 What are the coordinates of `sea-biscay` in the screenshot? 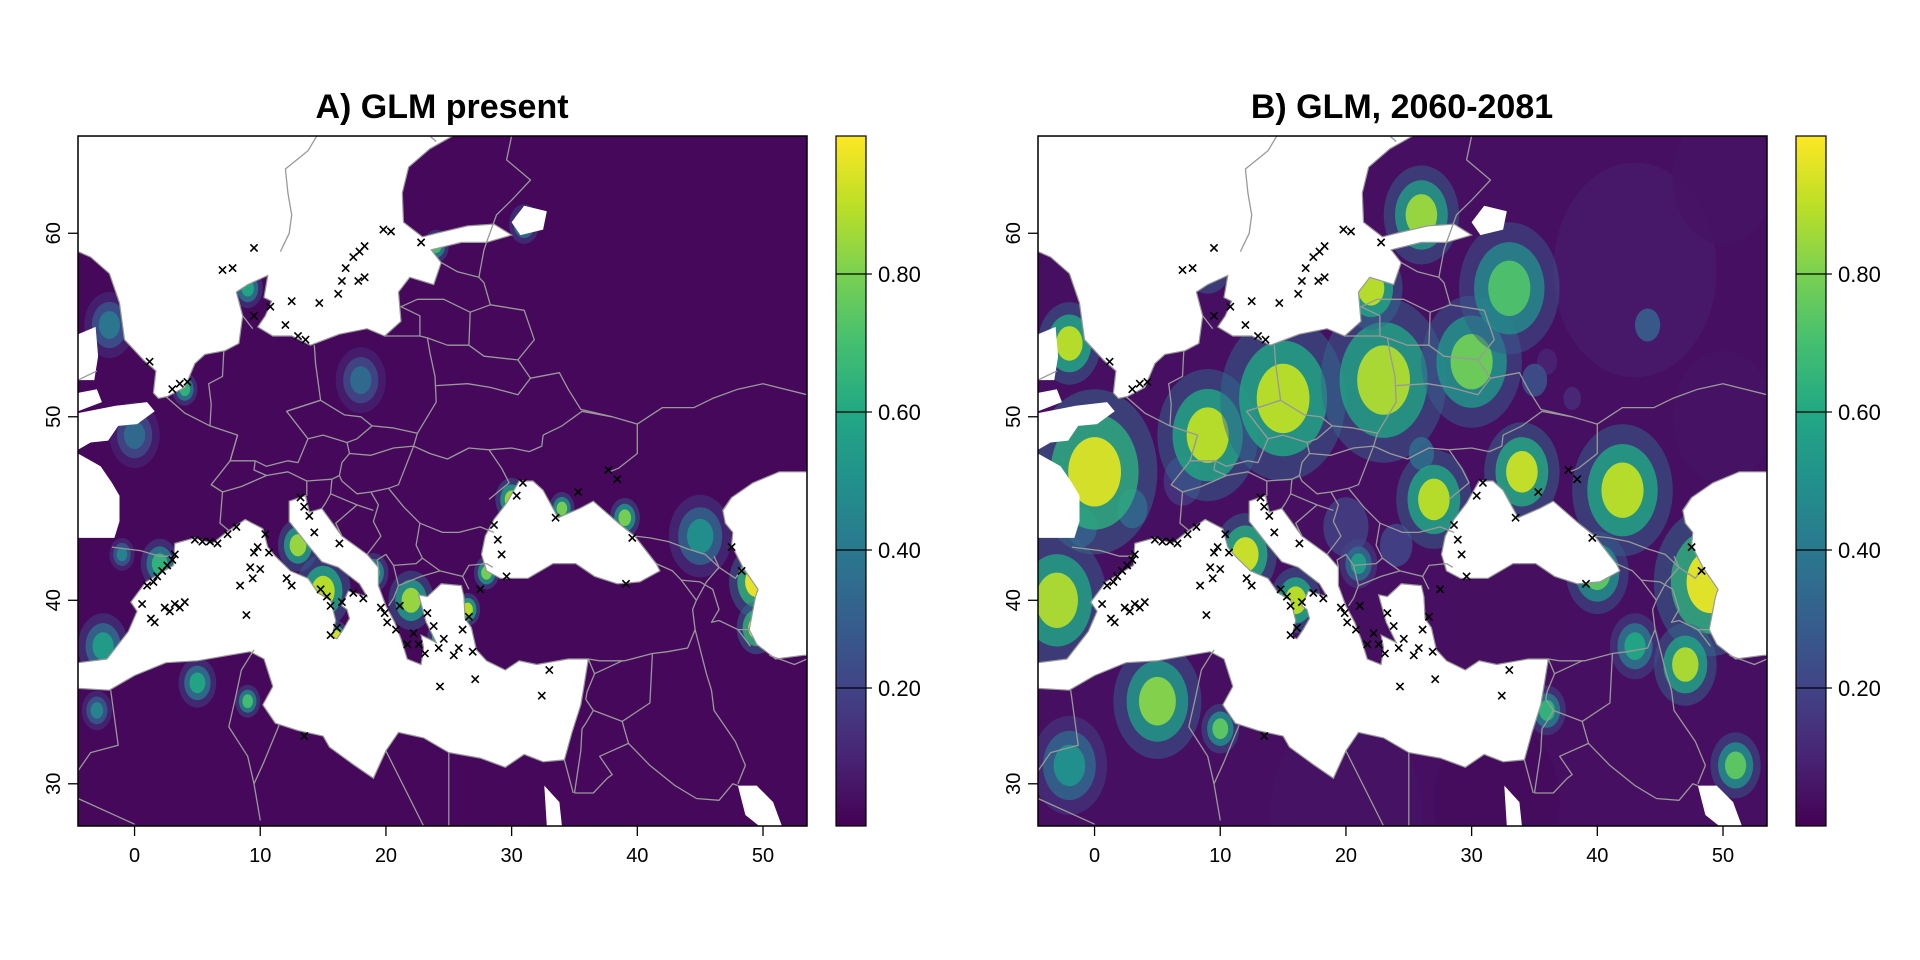 It's located at (99, 495).